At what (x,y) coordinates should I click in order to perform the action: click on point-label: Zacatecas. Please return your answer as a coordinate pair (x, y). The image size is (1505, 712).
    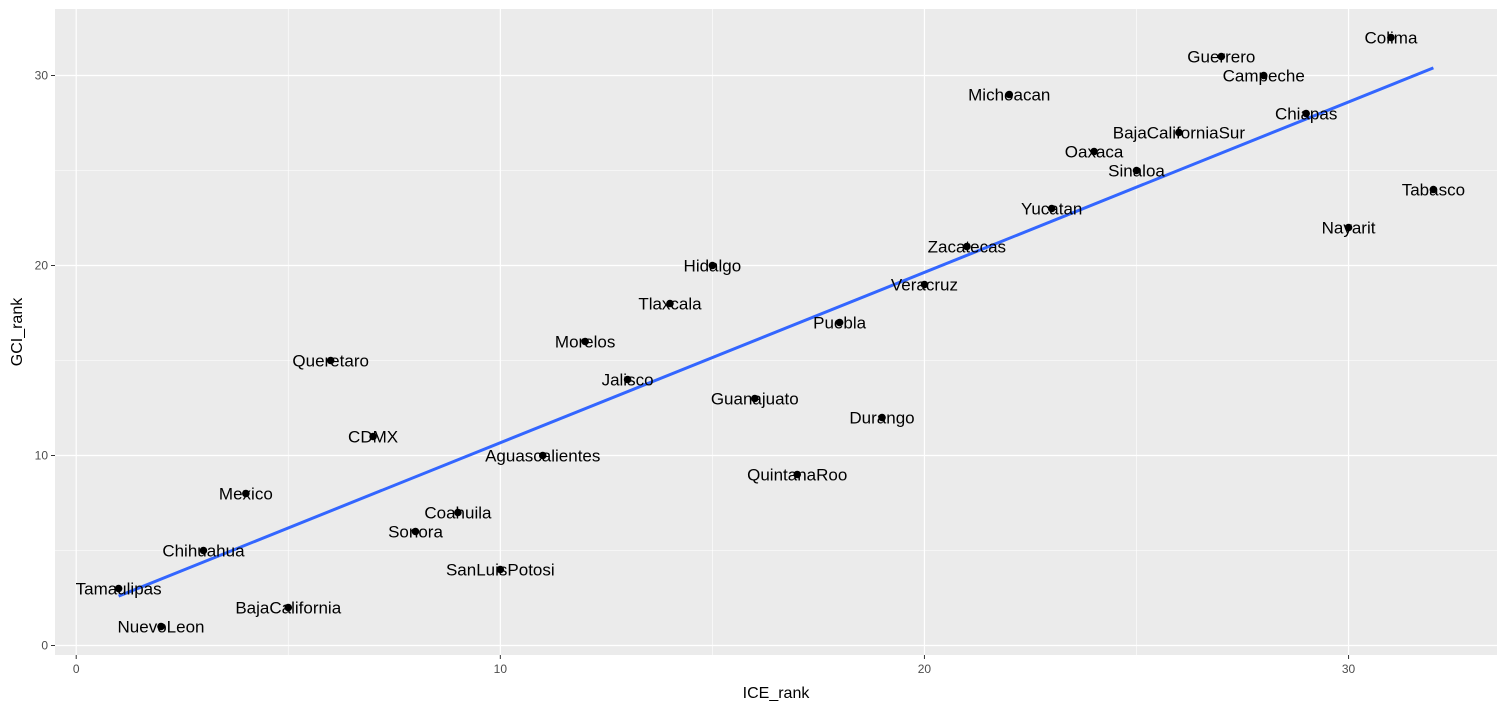
    Looking at the image, I should click on (967, 247).